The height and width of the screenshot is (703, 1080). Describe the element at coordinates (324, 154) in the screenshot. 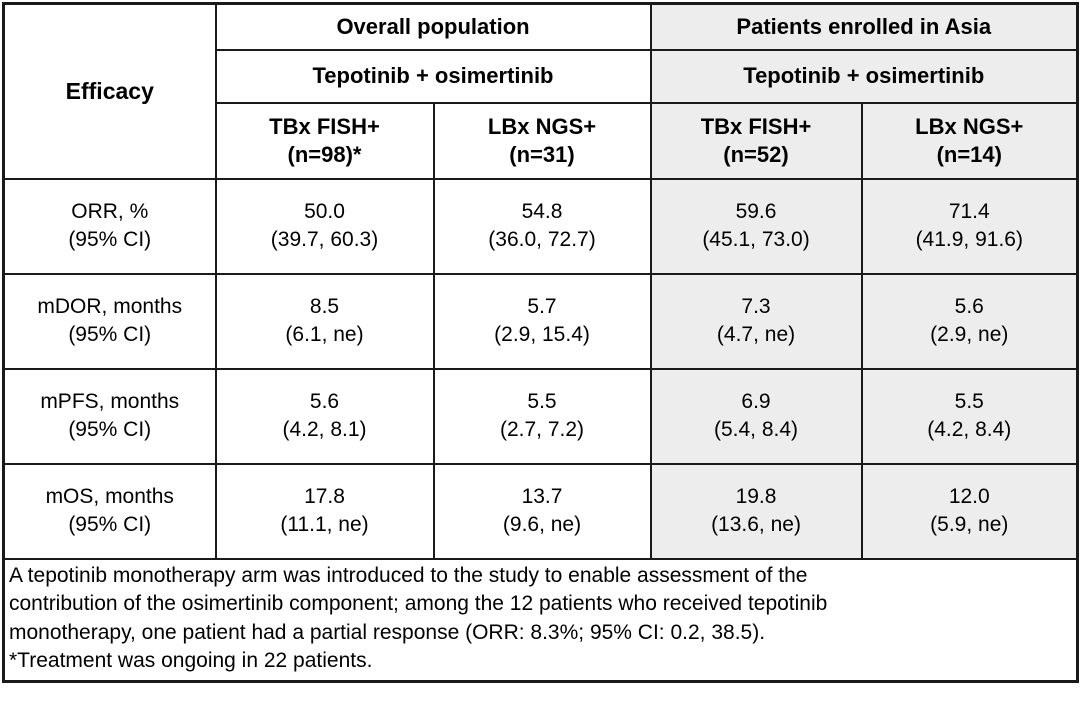

I see `assay-n: (n=98)*` at that location.